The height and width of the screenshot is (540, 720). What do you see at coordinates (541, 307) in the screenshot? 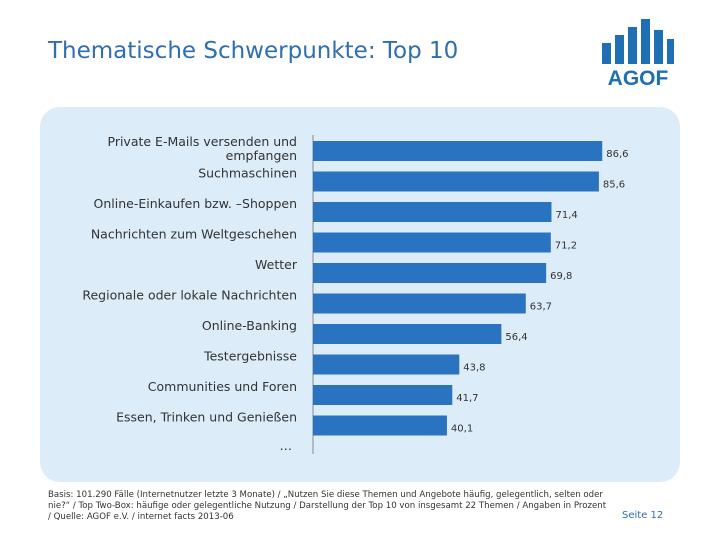
I see `data-label: 63,7` at bounding box center [541, 307].